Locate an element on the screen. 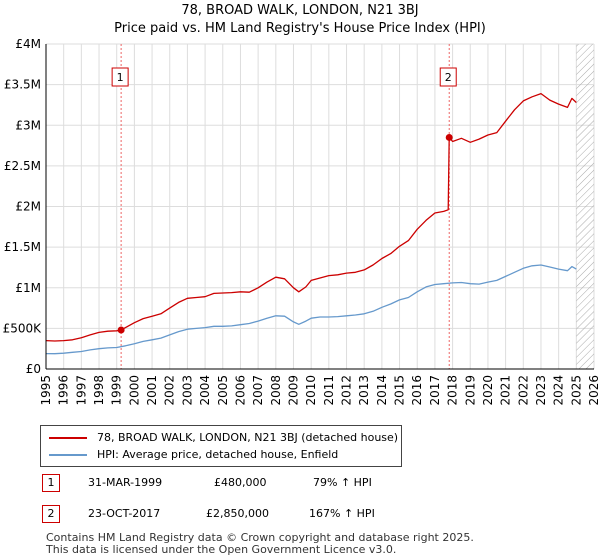 This screenshot has width=600, height=560. x-tick-label: 2004 is located at coordinates (205, 390).